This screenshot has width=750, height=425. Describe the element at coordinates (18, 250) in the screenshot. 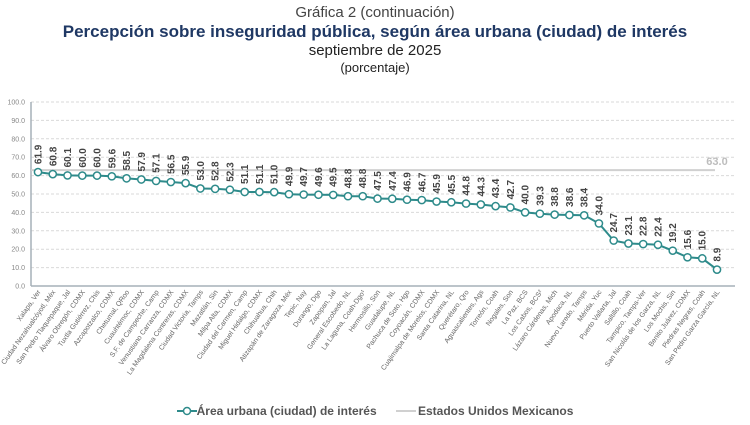

I see `y-tick-label: 20.0` at that location.